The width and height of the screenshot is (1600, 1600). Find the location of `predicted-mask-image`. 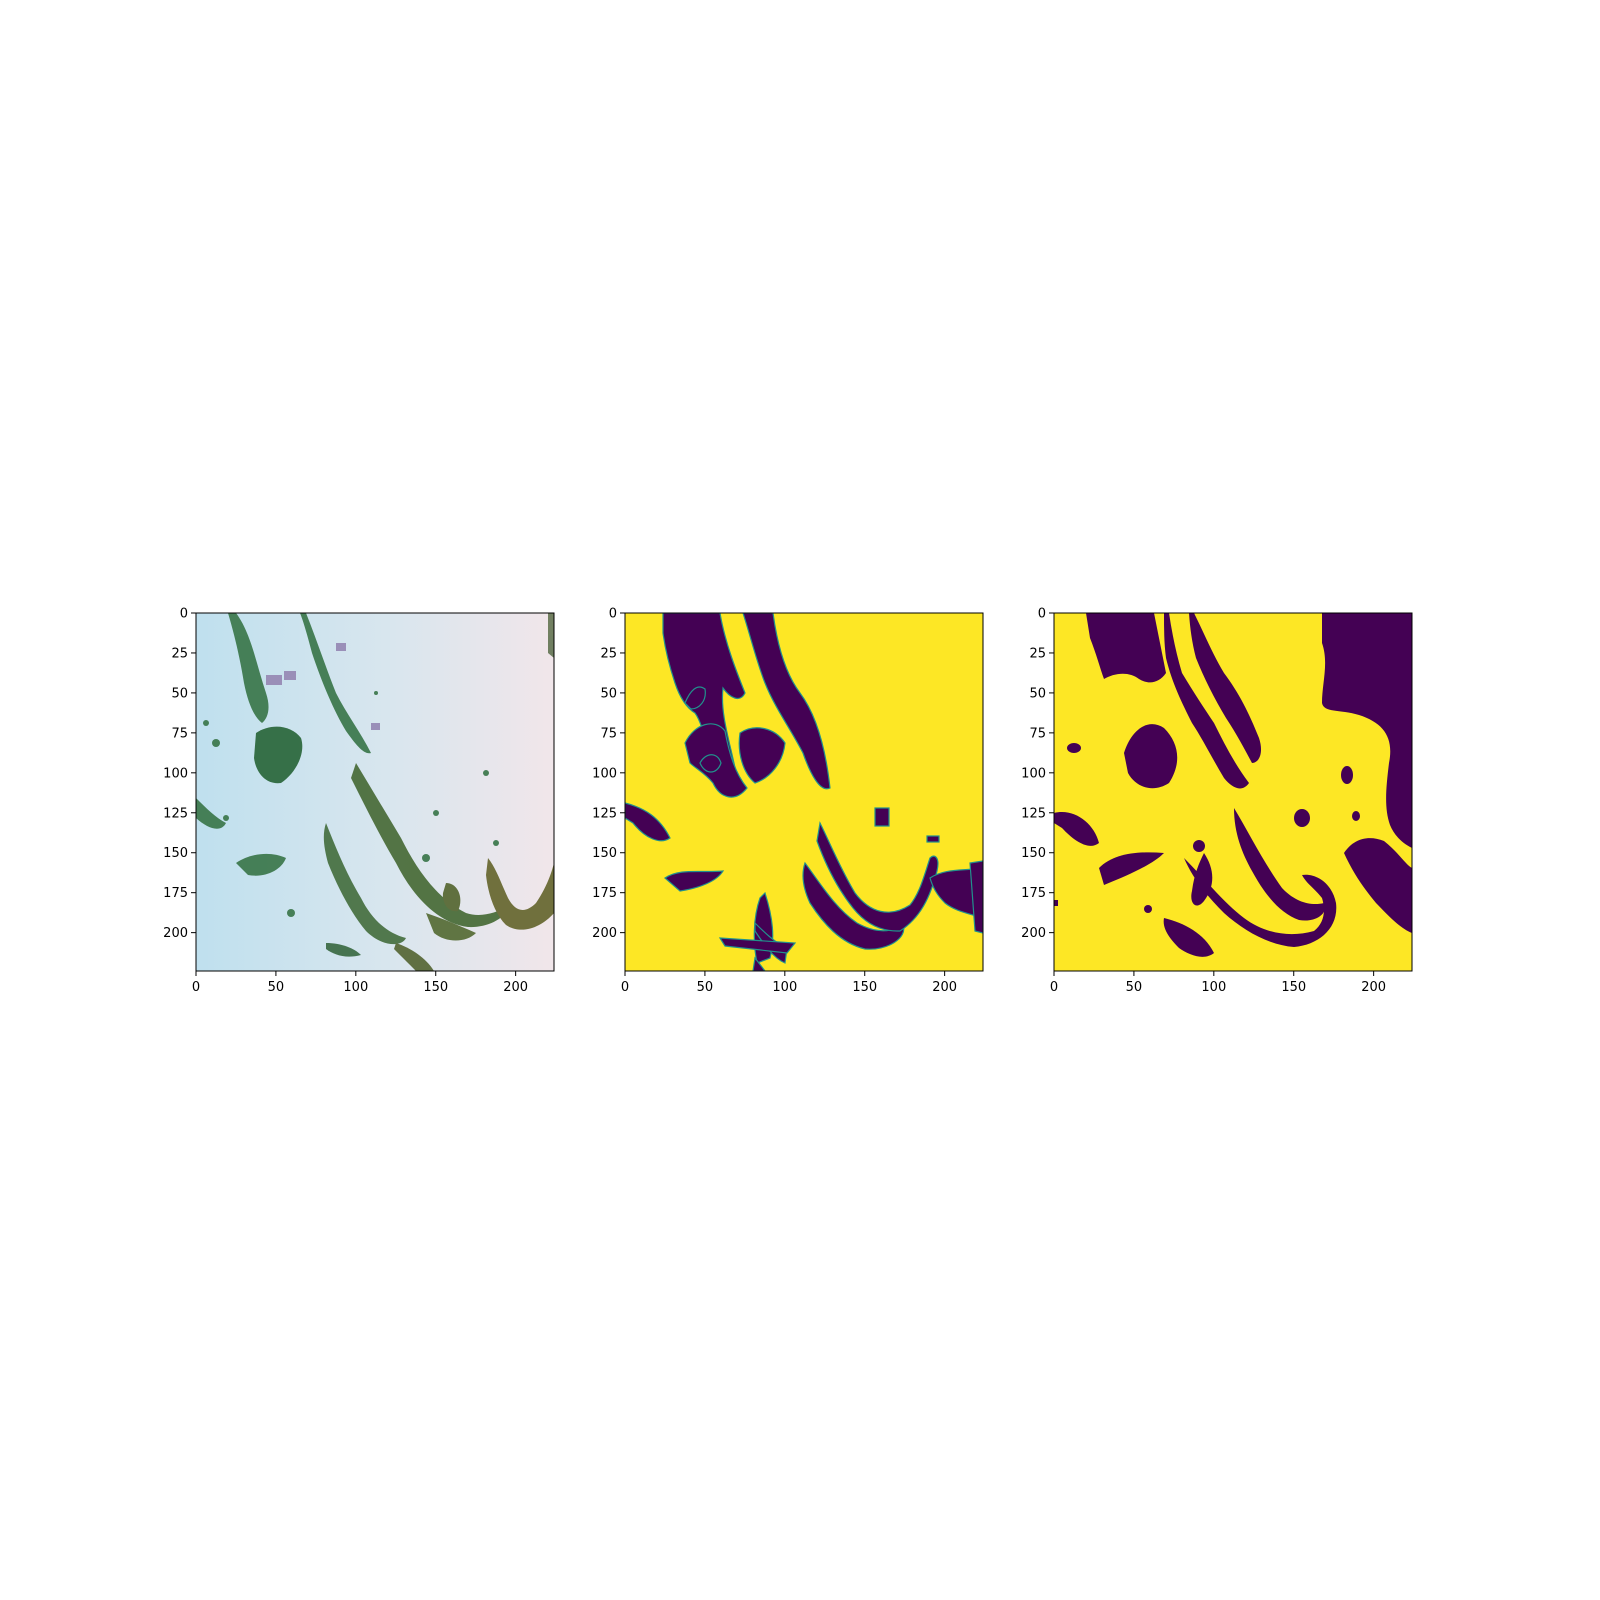

predicted-mask-image is located at coordinates (1233, 792).